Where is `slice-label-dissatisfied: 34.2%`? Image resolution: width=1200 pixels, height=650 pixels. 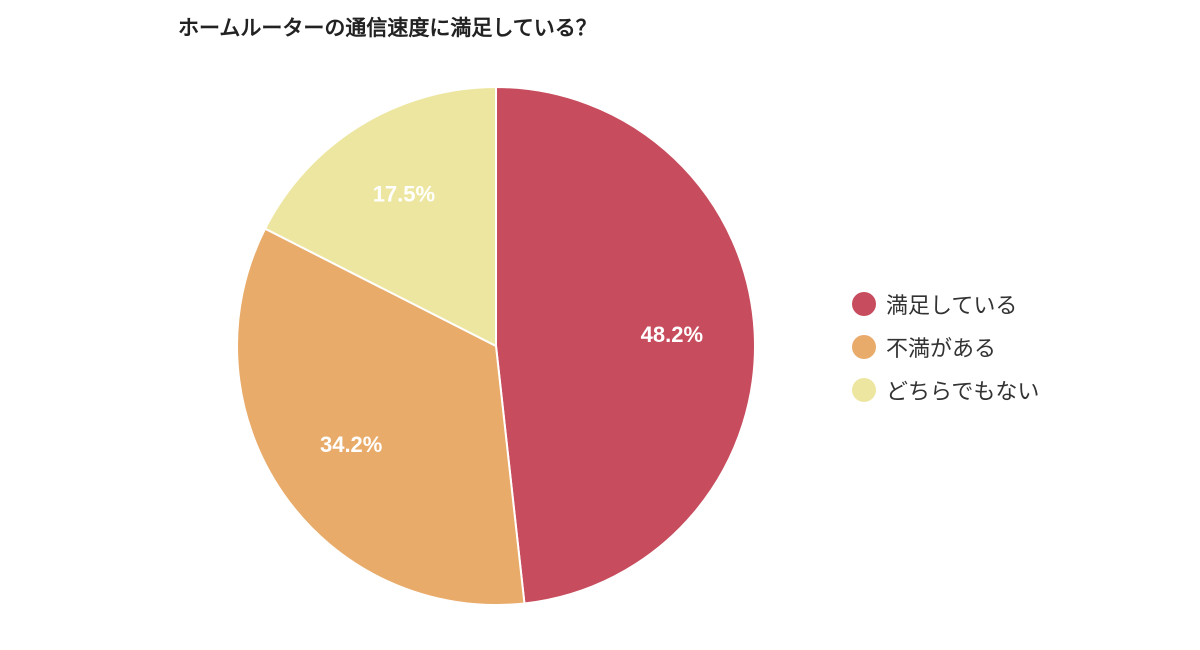
slice-label-dissatisfied: 34.2% is located at coordinates (351, 444).